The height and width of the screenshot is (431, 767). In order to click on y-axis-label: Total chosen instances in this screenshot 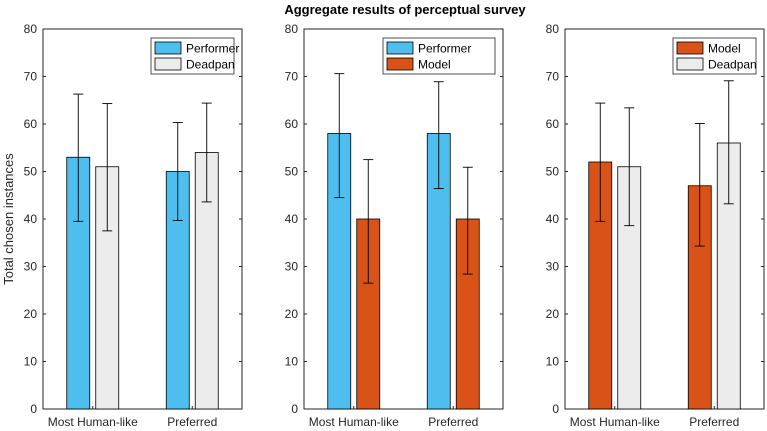, I will do `click(8, 219)`.